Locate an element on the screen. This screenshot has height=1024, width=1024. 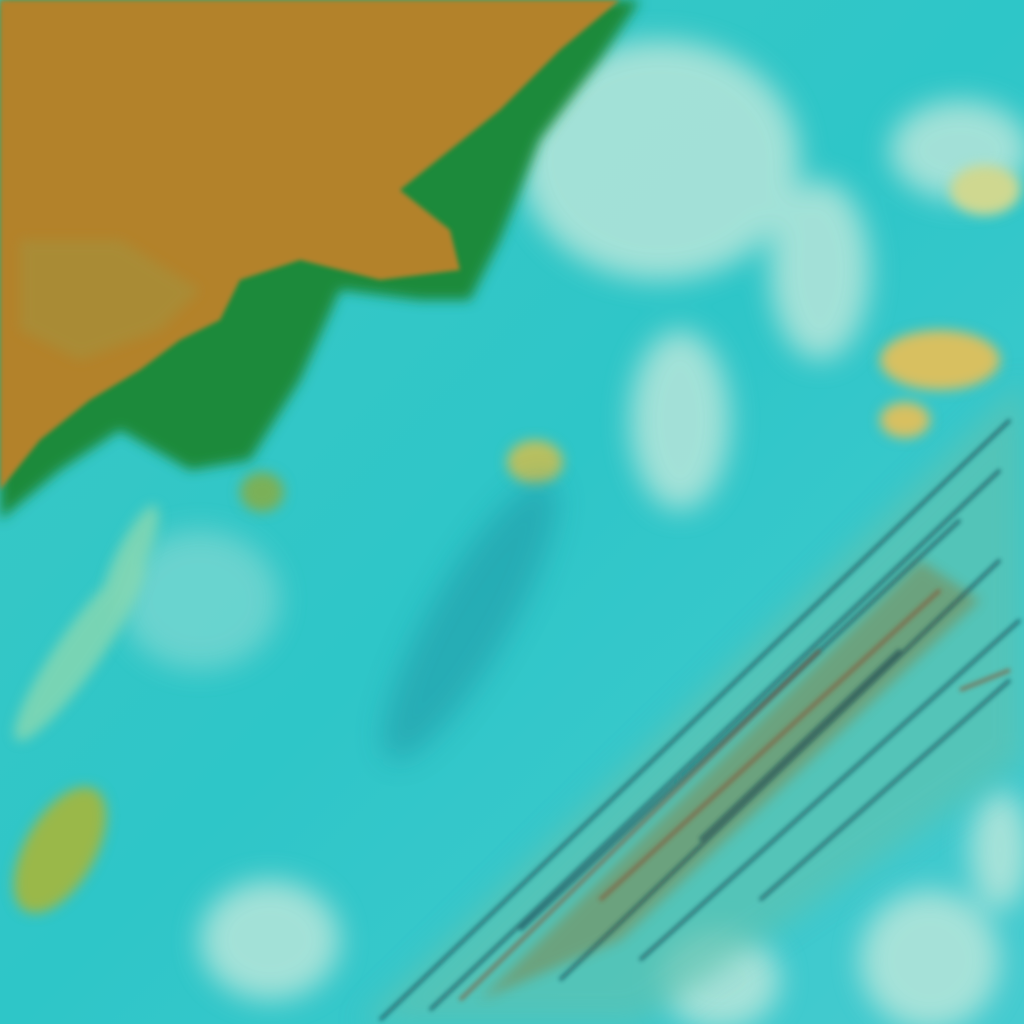
cloud-streets is located at coordinates (86, 623).